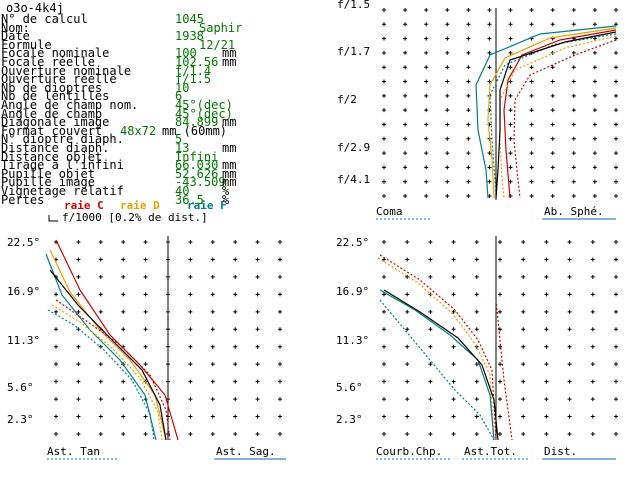  What do you see at coordinates (55, 96) in the screenshot?
I see `param-label: Nb de lentilles` at bounding box center [55, 96].